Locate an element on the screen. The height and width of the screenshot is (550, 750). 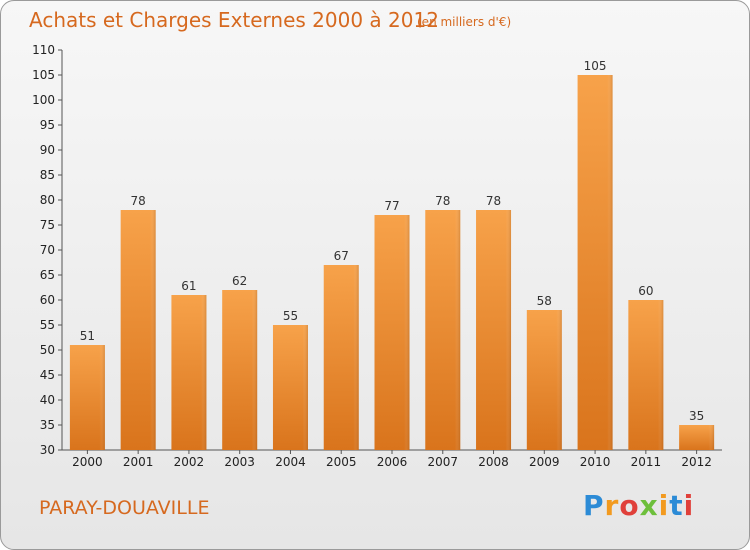
y-tick-label: 30 is located at coordinates (47, 450).